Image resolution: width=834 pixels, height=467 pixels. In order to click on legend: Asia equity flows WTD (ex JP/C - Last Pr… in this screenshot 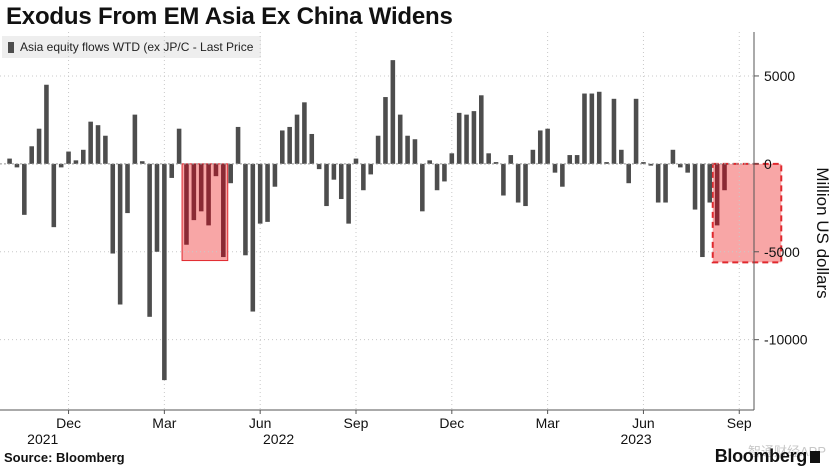, I will do `click(132, 47)`.